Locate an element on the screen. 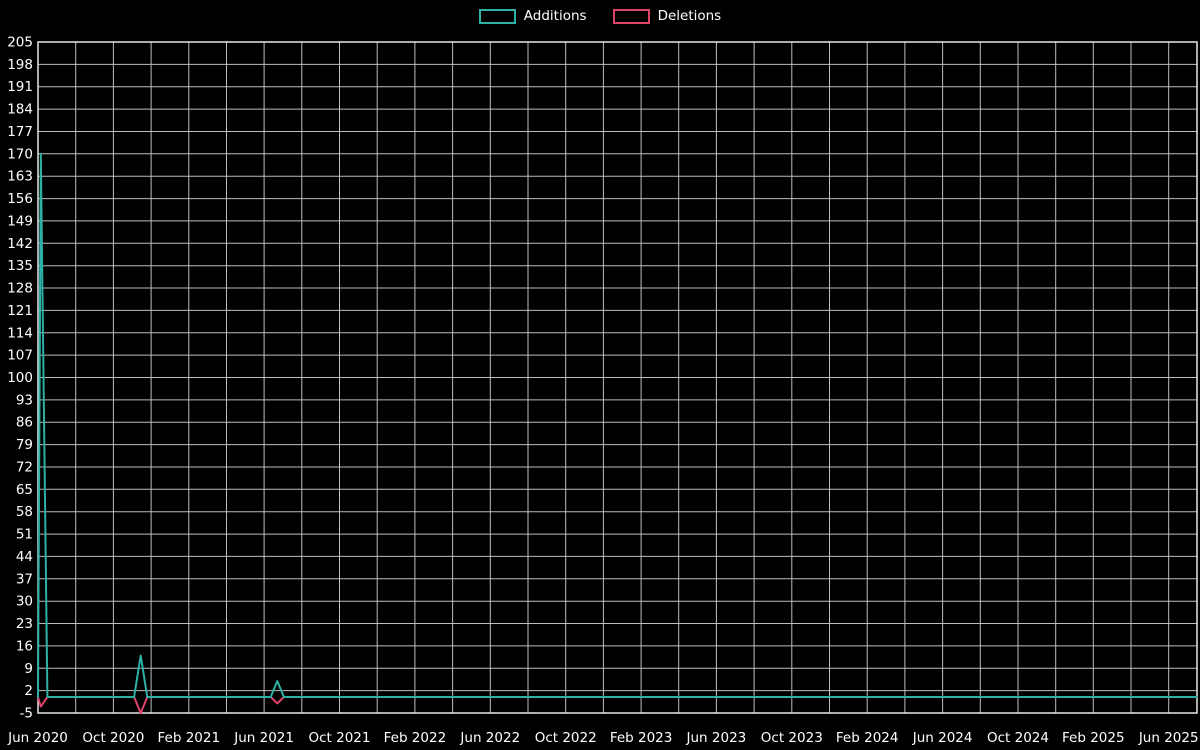  y-tick-label: 30 is located at coordinates (24, 602).